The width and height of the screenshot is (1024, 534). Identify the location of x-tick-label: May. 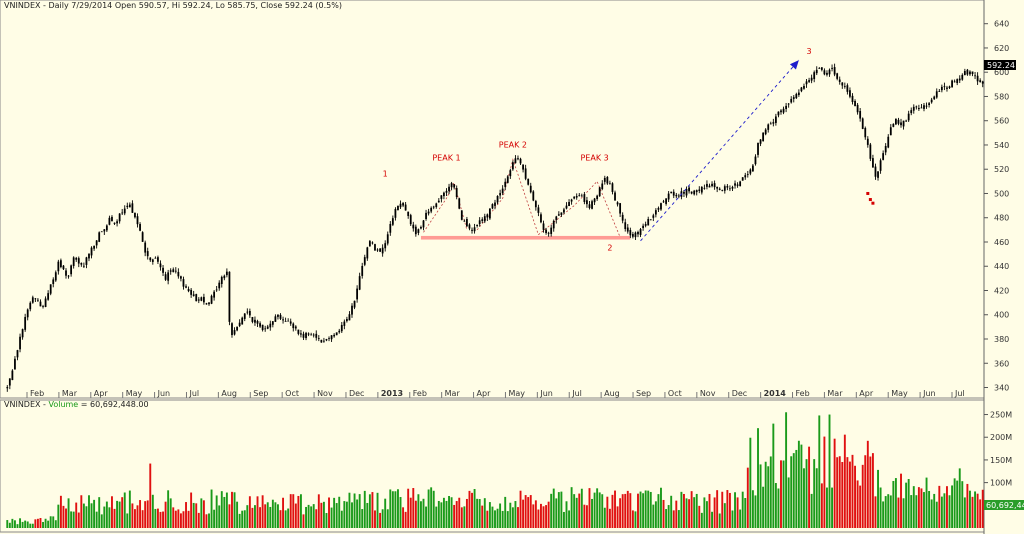
(516, 393).